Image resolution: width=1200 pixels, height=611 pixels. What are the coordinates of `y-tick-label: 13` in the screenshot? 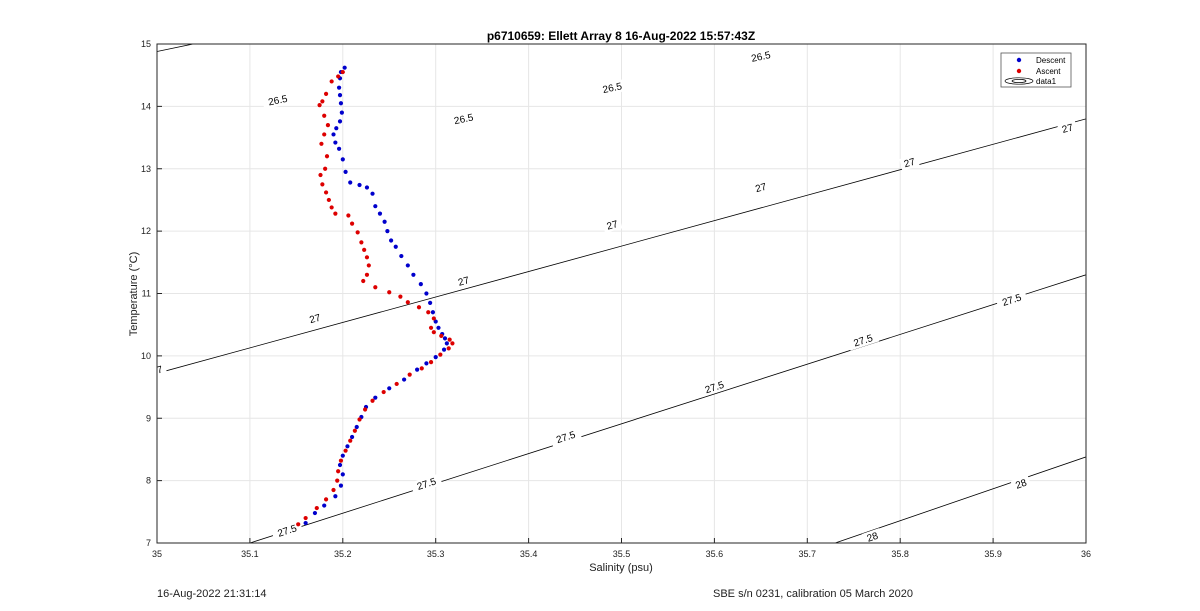 It's located at (146, 169).